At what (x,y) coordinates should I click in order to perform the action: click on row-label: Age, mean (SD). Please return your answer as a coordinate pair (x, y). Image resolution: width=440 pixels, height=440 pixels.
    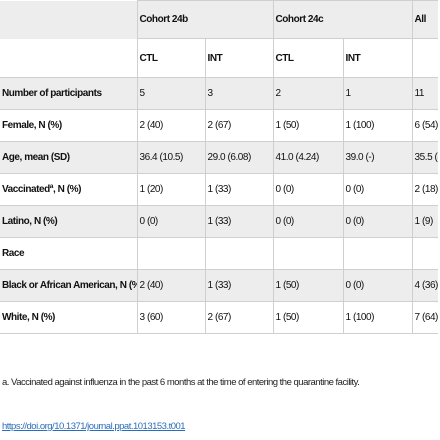
    Looking at the image, I should click on (68, 157).